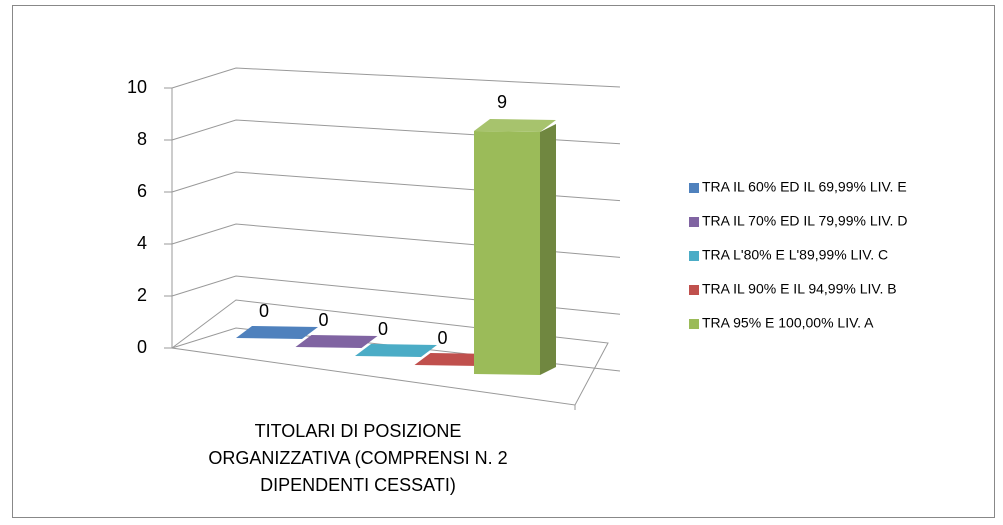 The height and width of the screenshot is (525, 1003). Describe the element at coordinates (548, 249) in the screenshot. I see `bar-side` at that location.